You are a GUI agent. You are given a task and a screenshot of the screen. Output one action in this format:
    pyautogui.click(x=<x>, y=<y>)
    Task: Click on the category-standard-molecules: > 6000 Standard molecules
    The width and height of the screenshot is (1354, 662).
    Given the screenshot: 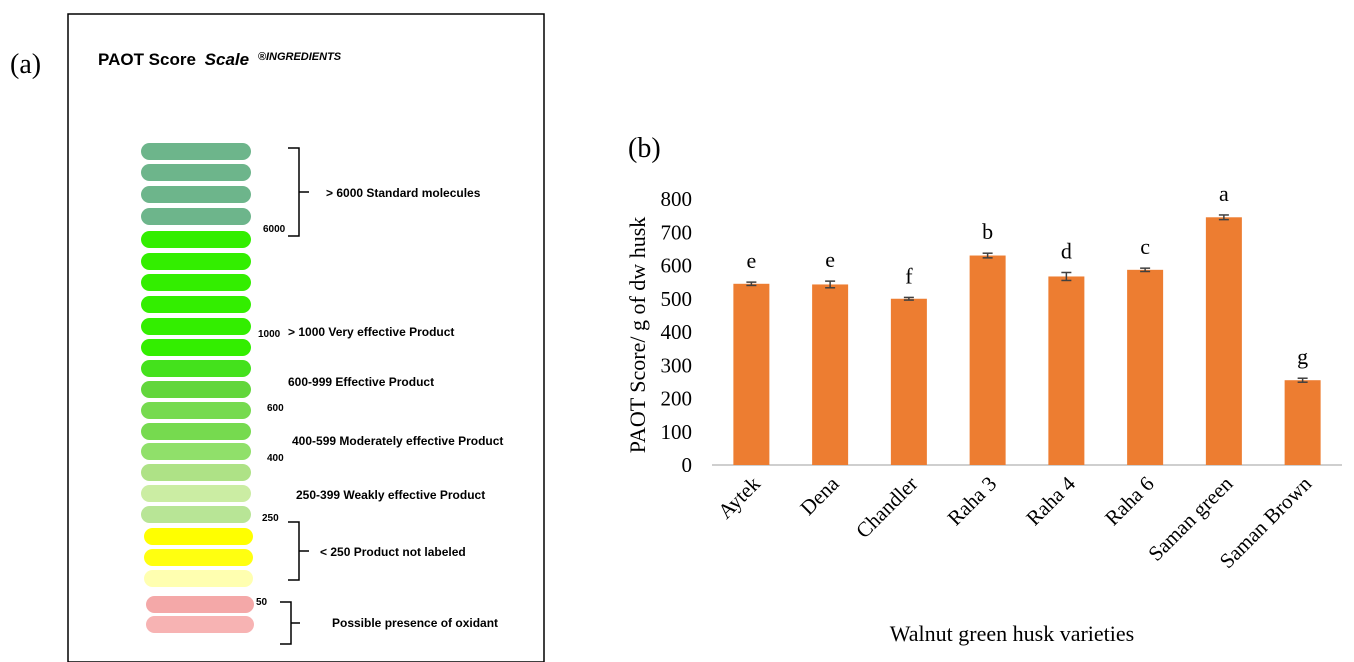 What is the action you would take?
    pyautogui.click(x=403, y=193)
    